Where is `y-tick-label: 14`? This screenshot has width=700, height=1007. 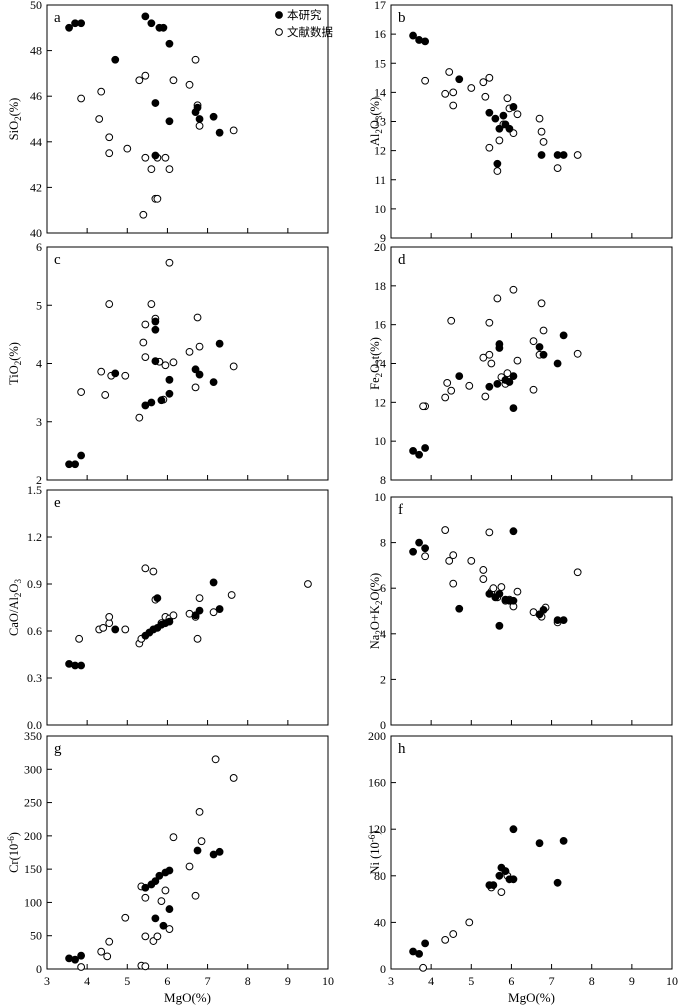 y-tick-label: 14 is located at coordinates (380, 92).